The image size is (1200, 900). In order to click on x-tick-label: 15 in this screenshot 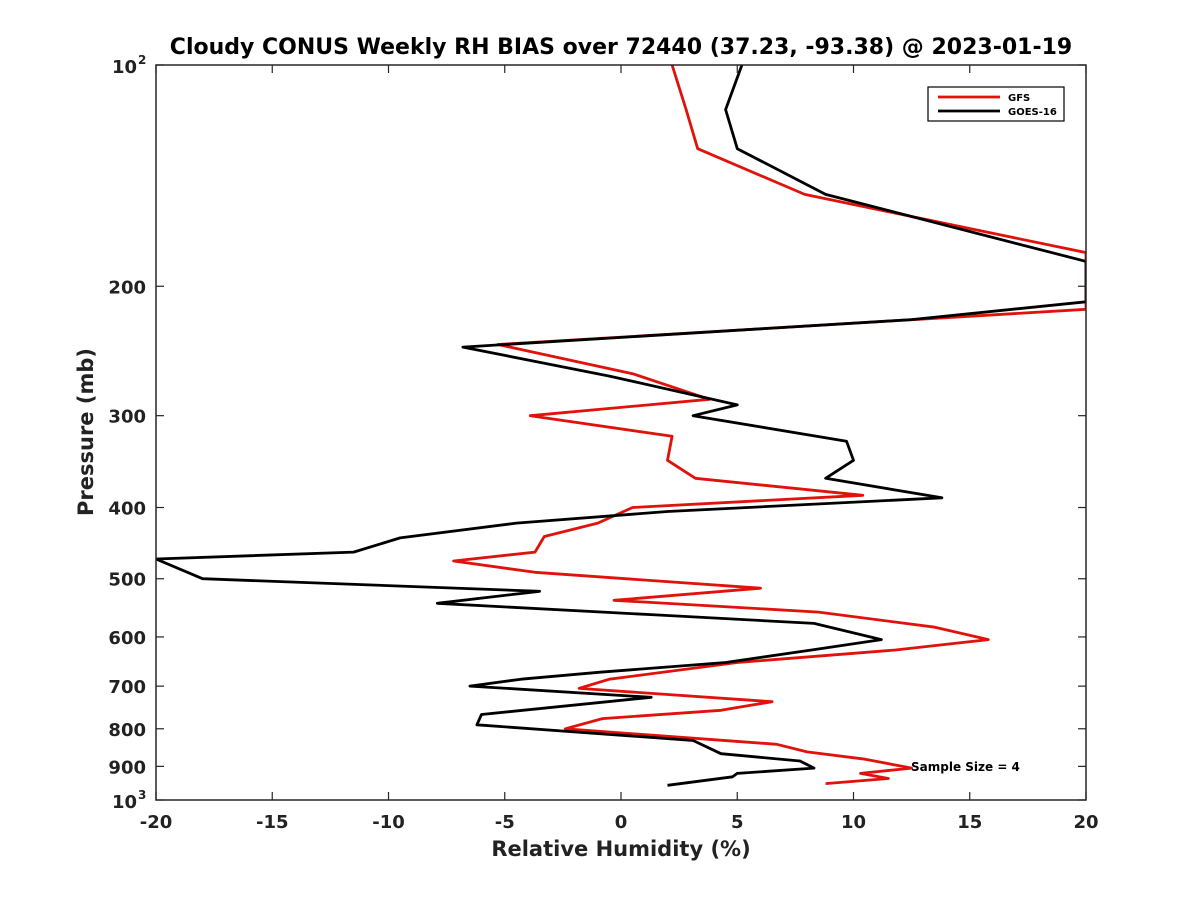, I will do `click(969, 822)`.